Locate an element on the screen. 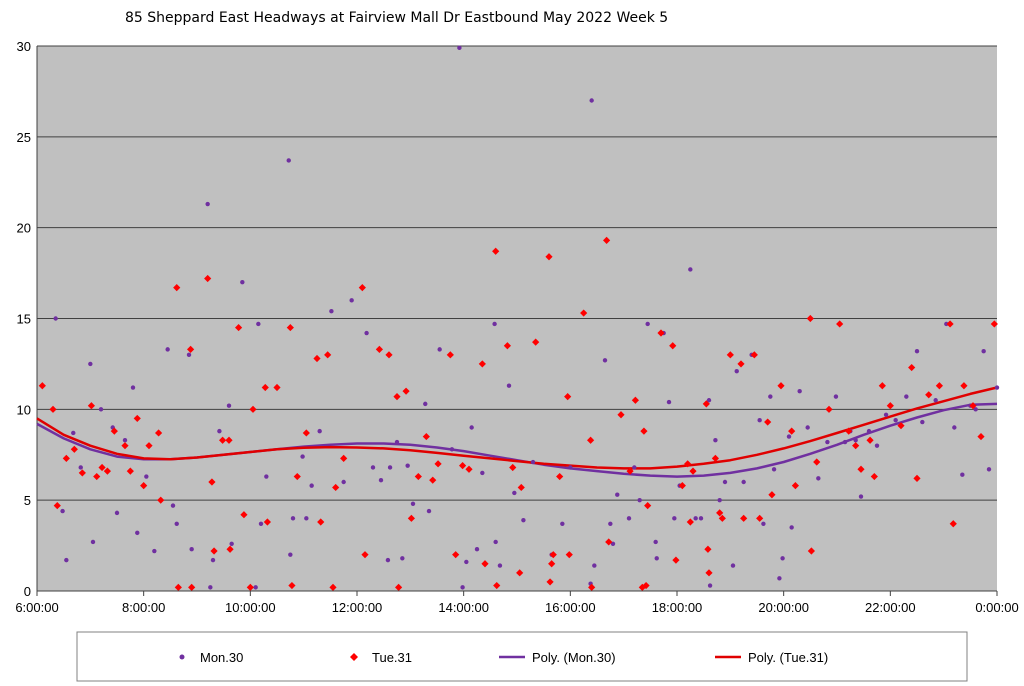  y-axis-ticks: 0 5 10 15 20 25 30 is located at coordinates (24, 319).